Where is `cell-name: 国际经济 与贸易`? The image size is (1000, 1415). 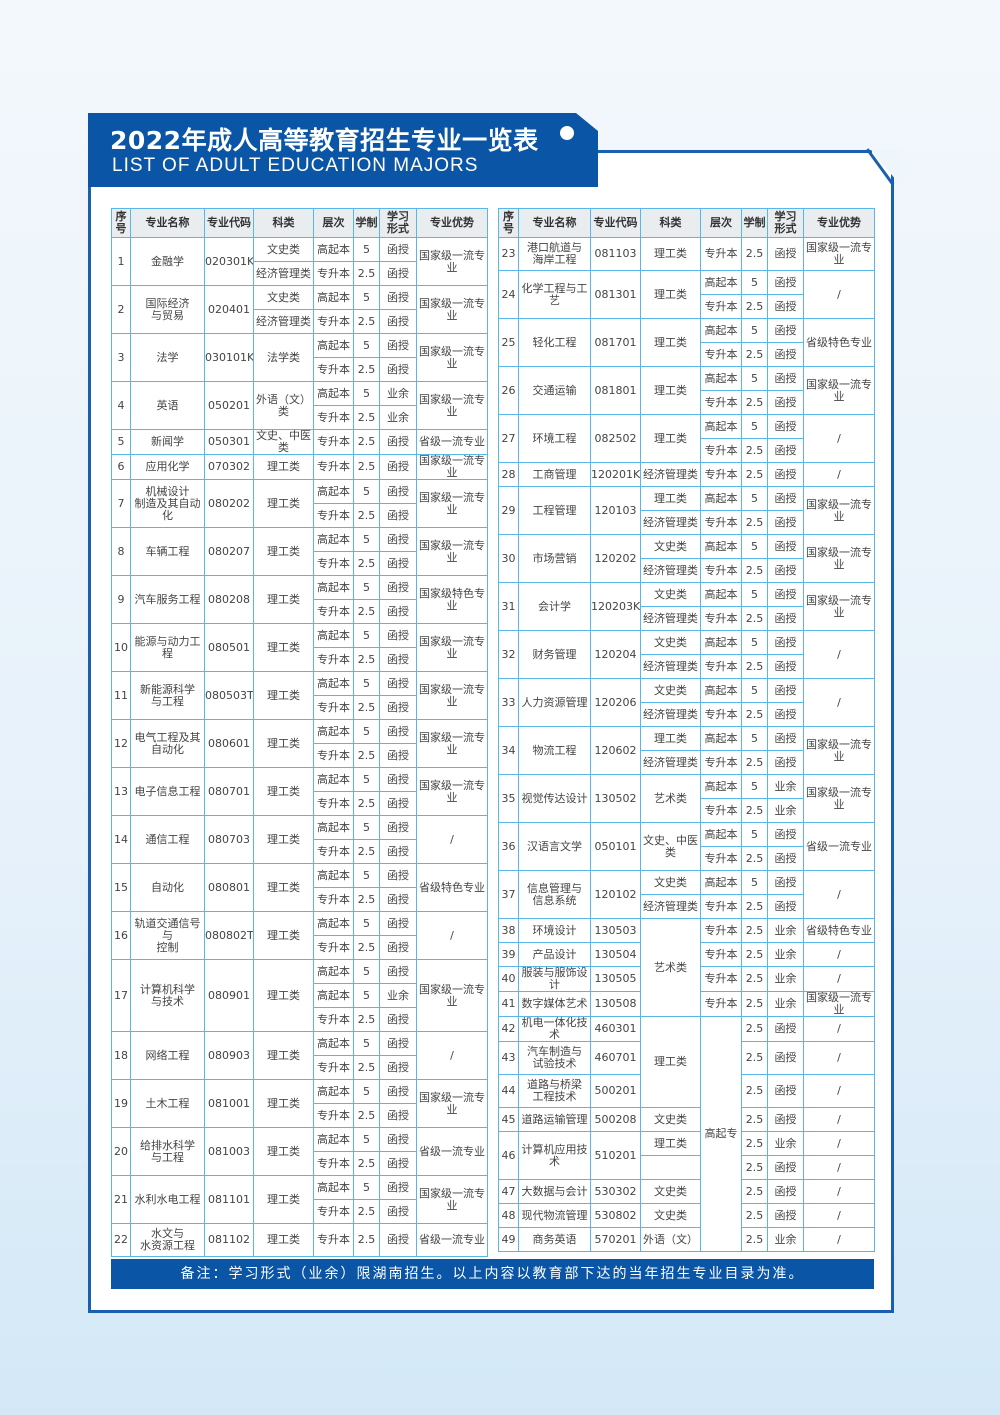
cell-name: 国际经济 与贸易 is located at coordinates (167, 309).